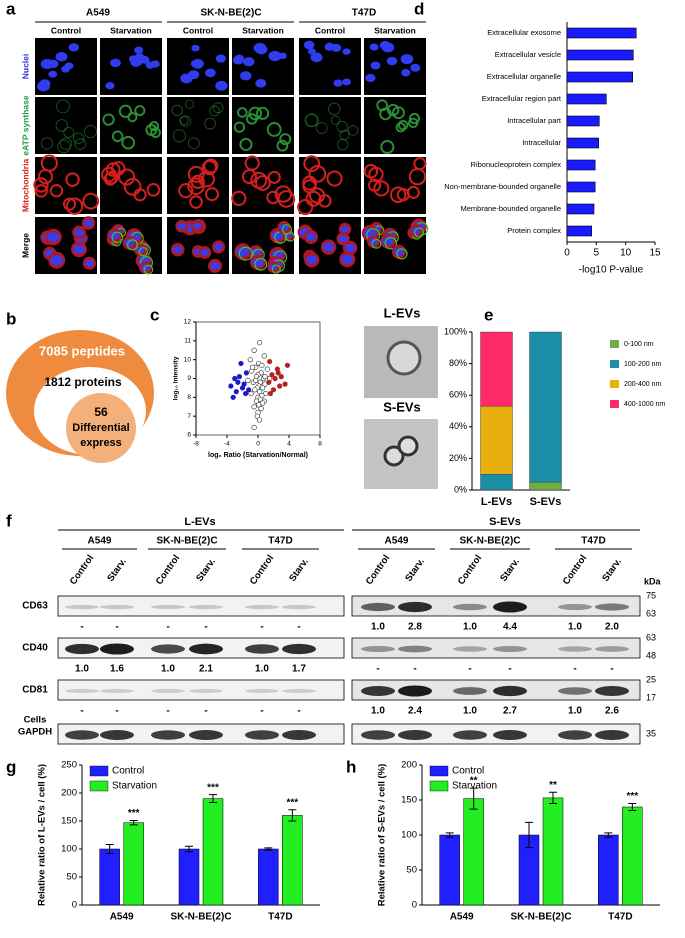 This screenshot has width=685, height=938. Describe the element at coordinates (496, 648) in the screenshot. I see `blot-frame` at that location.